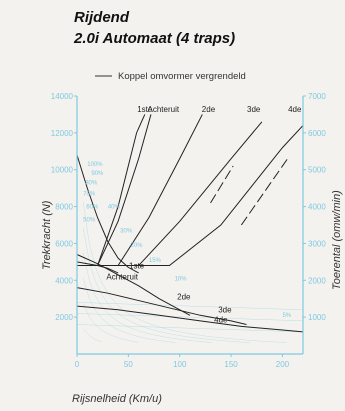 Image resolution: width=345 pixels, height=411 pixels. I want to click on legend: Koppel omvormer vergrendeld, so click(170, 76).